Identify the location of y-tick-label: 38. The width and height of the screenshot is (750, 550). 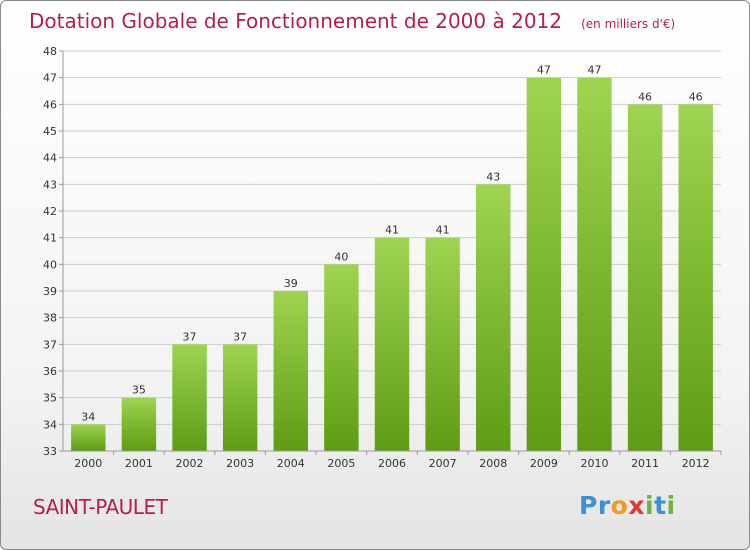
(50, 318).